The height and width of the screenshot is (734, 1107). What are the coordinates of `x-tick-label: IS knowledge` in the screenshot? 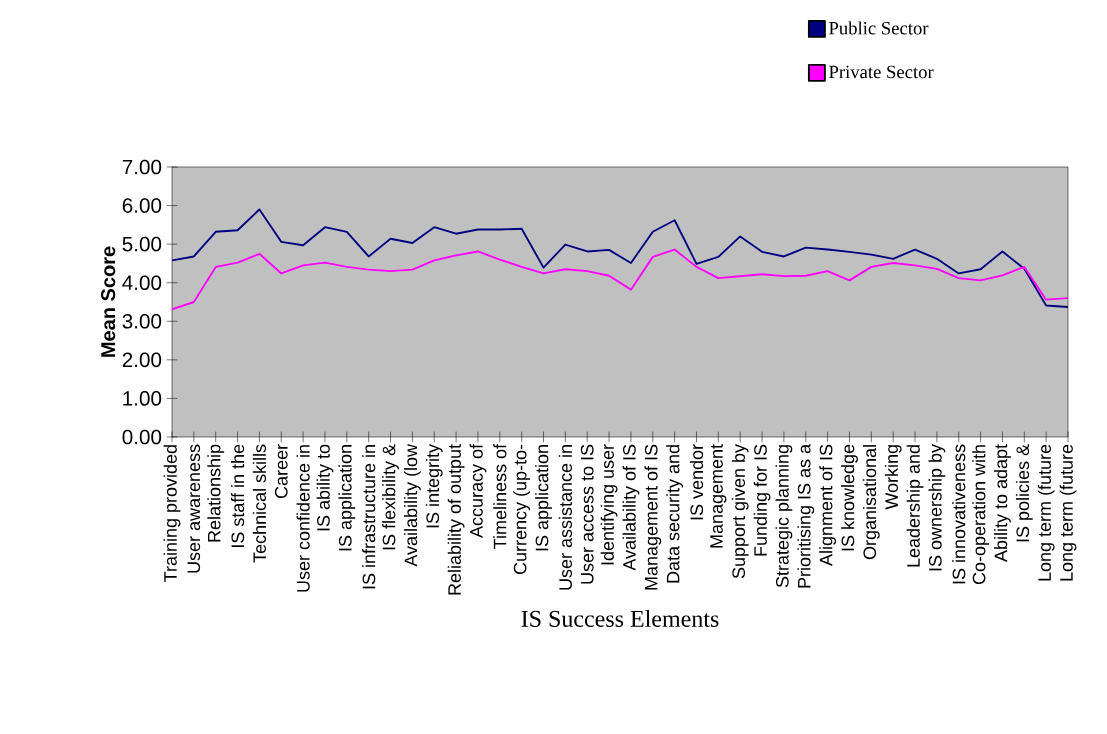 It's located at (849, 497).